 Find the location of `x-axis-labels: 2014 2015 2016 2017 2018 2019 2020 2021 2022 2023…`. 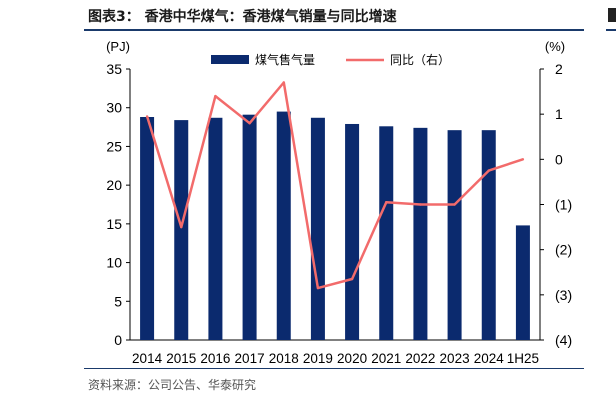

x-axis-labels: 2014 2015 2016 2017 2018 2019 2020 2021 2022 2023… is located at coordinates (335, 358).